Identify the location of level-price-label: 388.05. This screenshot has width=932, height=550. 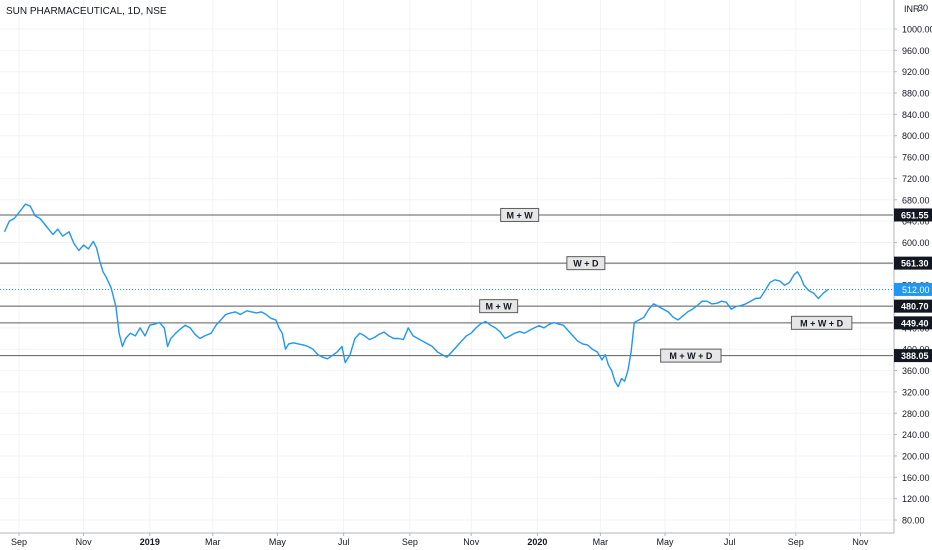
(915, 356).